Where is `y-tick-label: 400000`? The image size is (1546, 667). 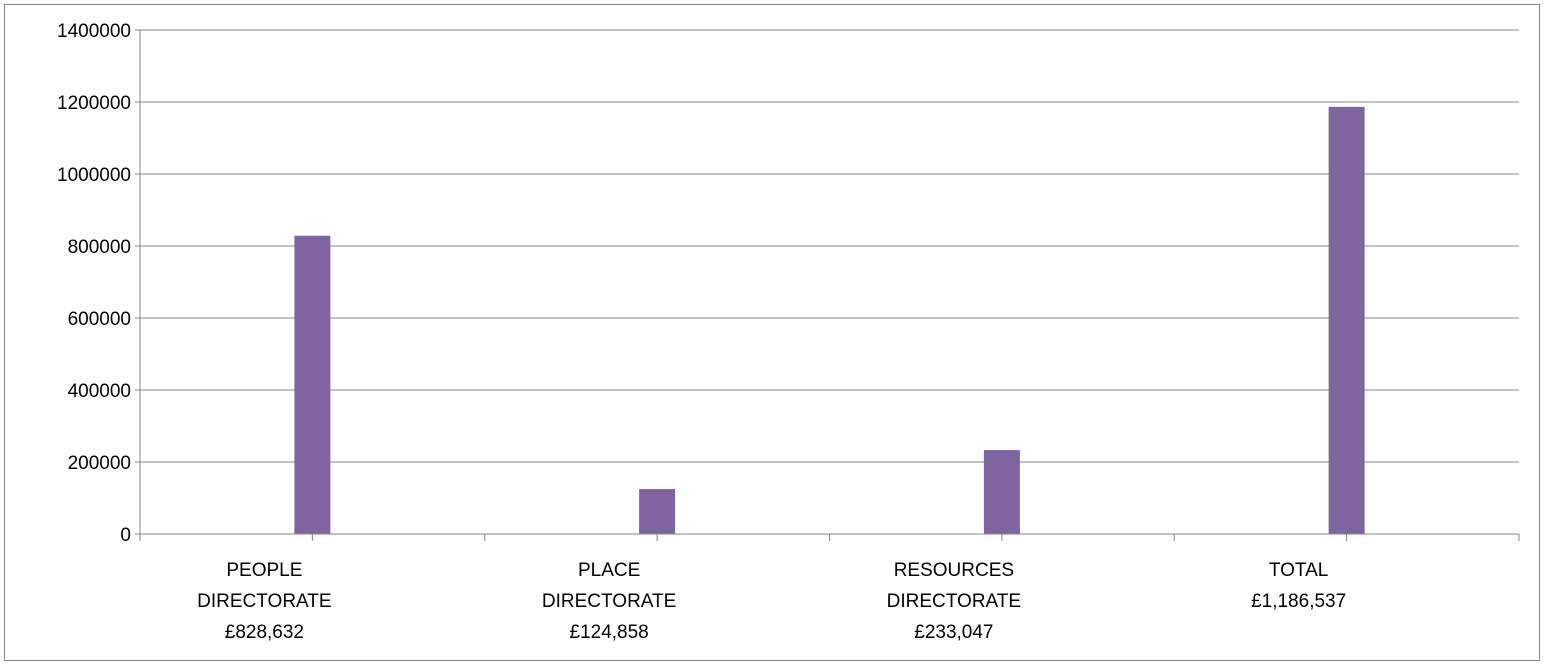
y-tick-label: 400000 is located at coordinates (99, 391).